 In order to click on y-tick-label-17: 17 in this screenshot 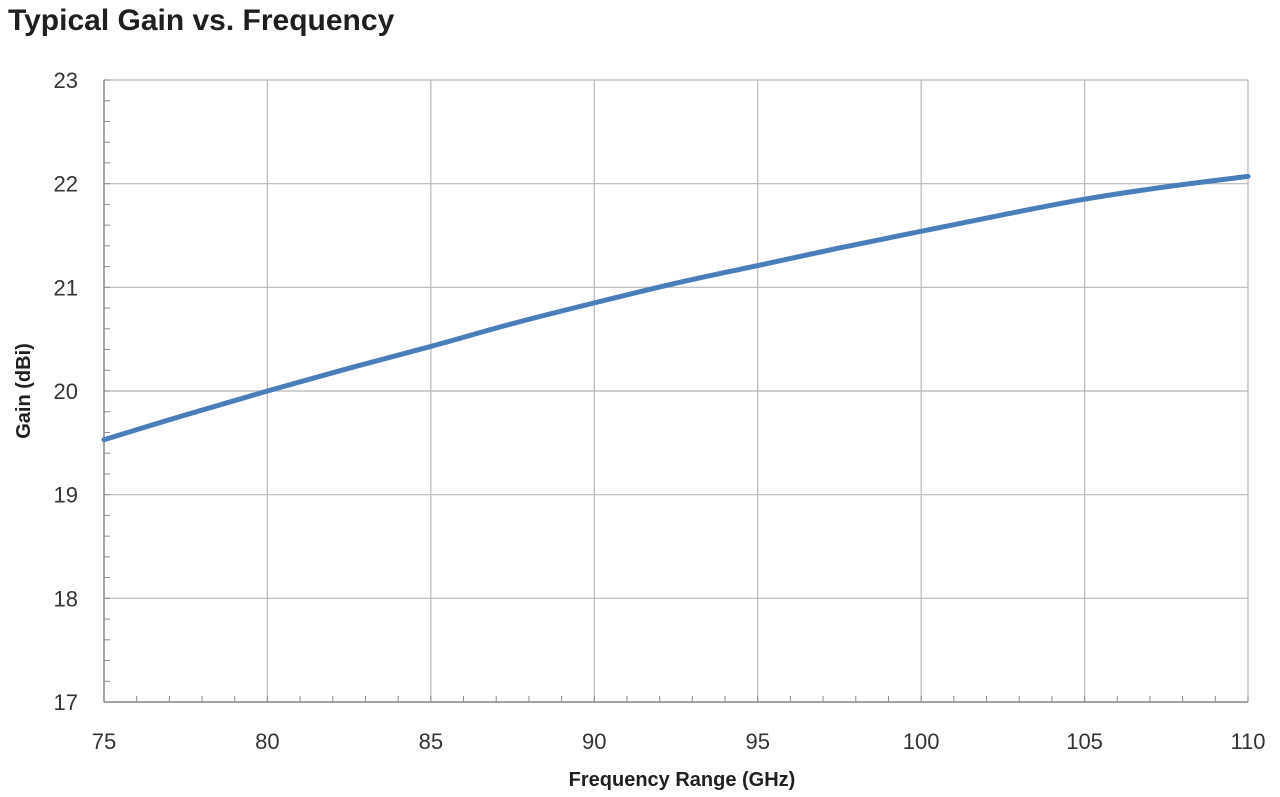, I will do `click(66, 702)`.